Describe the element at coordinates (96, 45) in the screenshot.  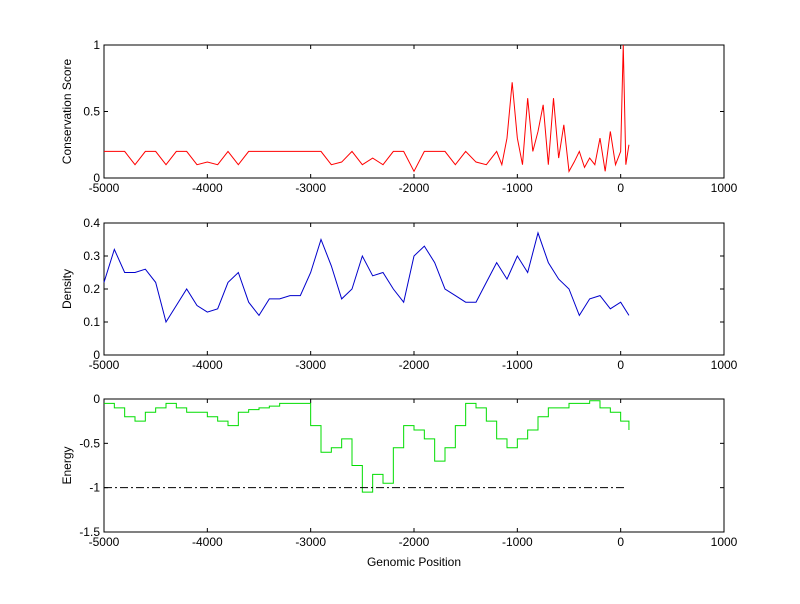
I see `y-tick-label: 1` at that location.